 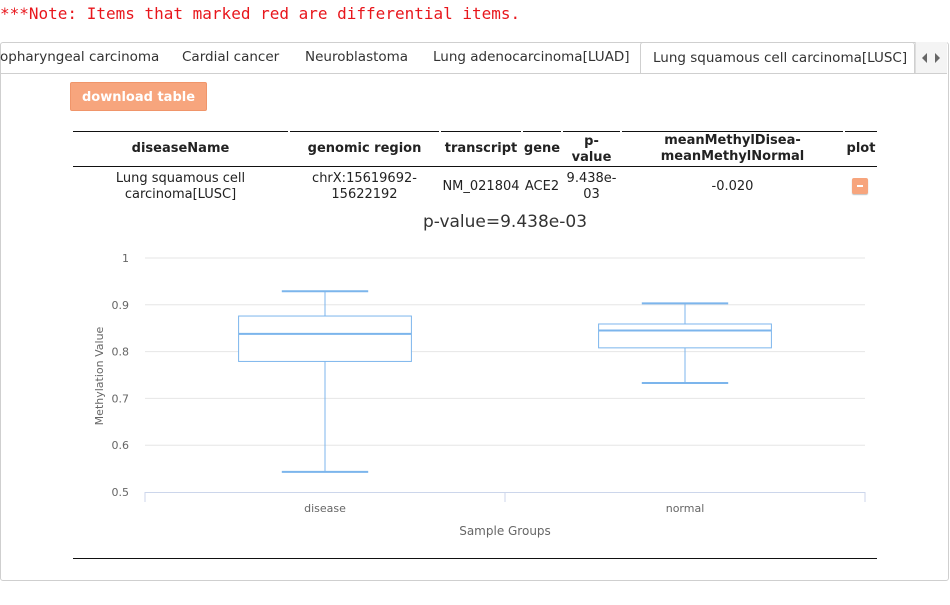 I want to click on tab-oropharyngeal-carcinoma: opharyngeal carcinoma, so click(x=80, y=57).